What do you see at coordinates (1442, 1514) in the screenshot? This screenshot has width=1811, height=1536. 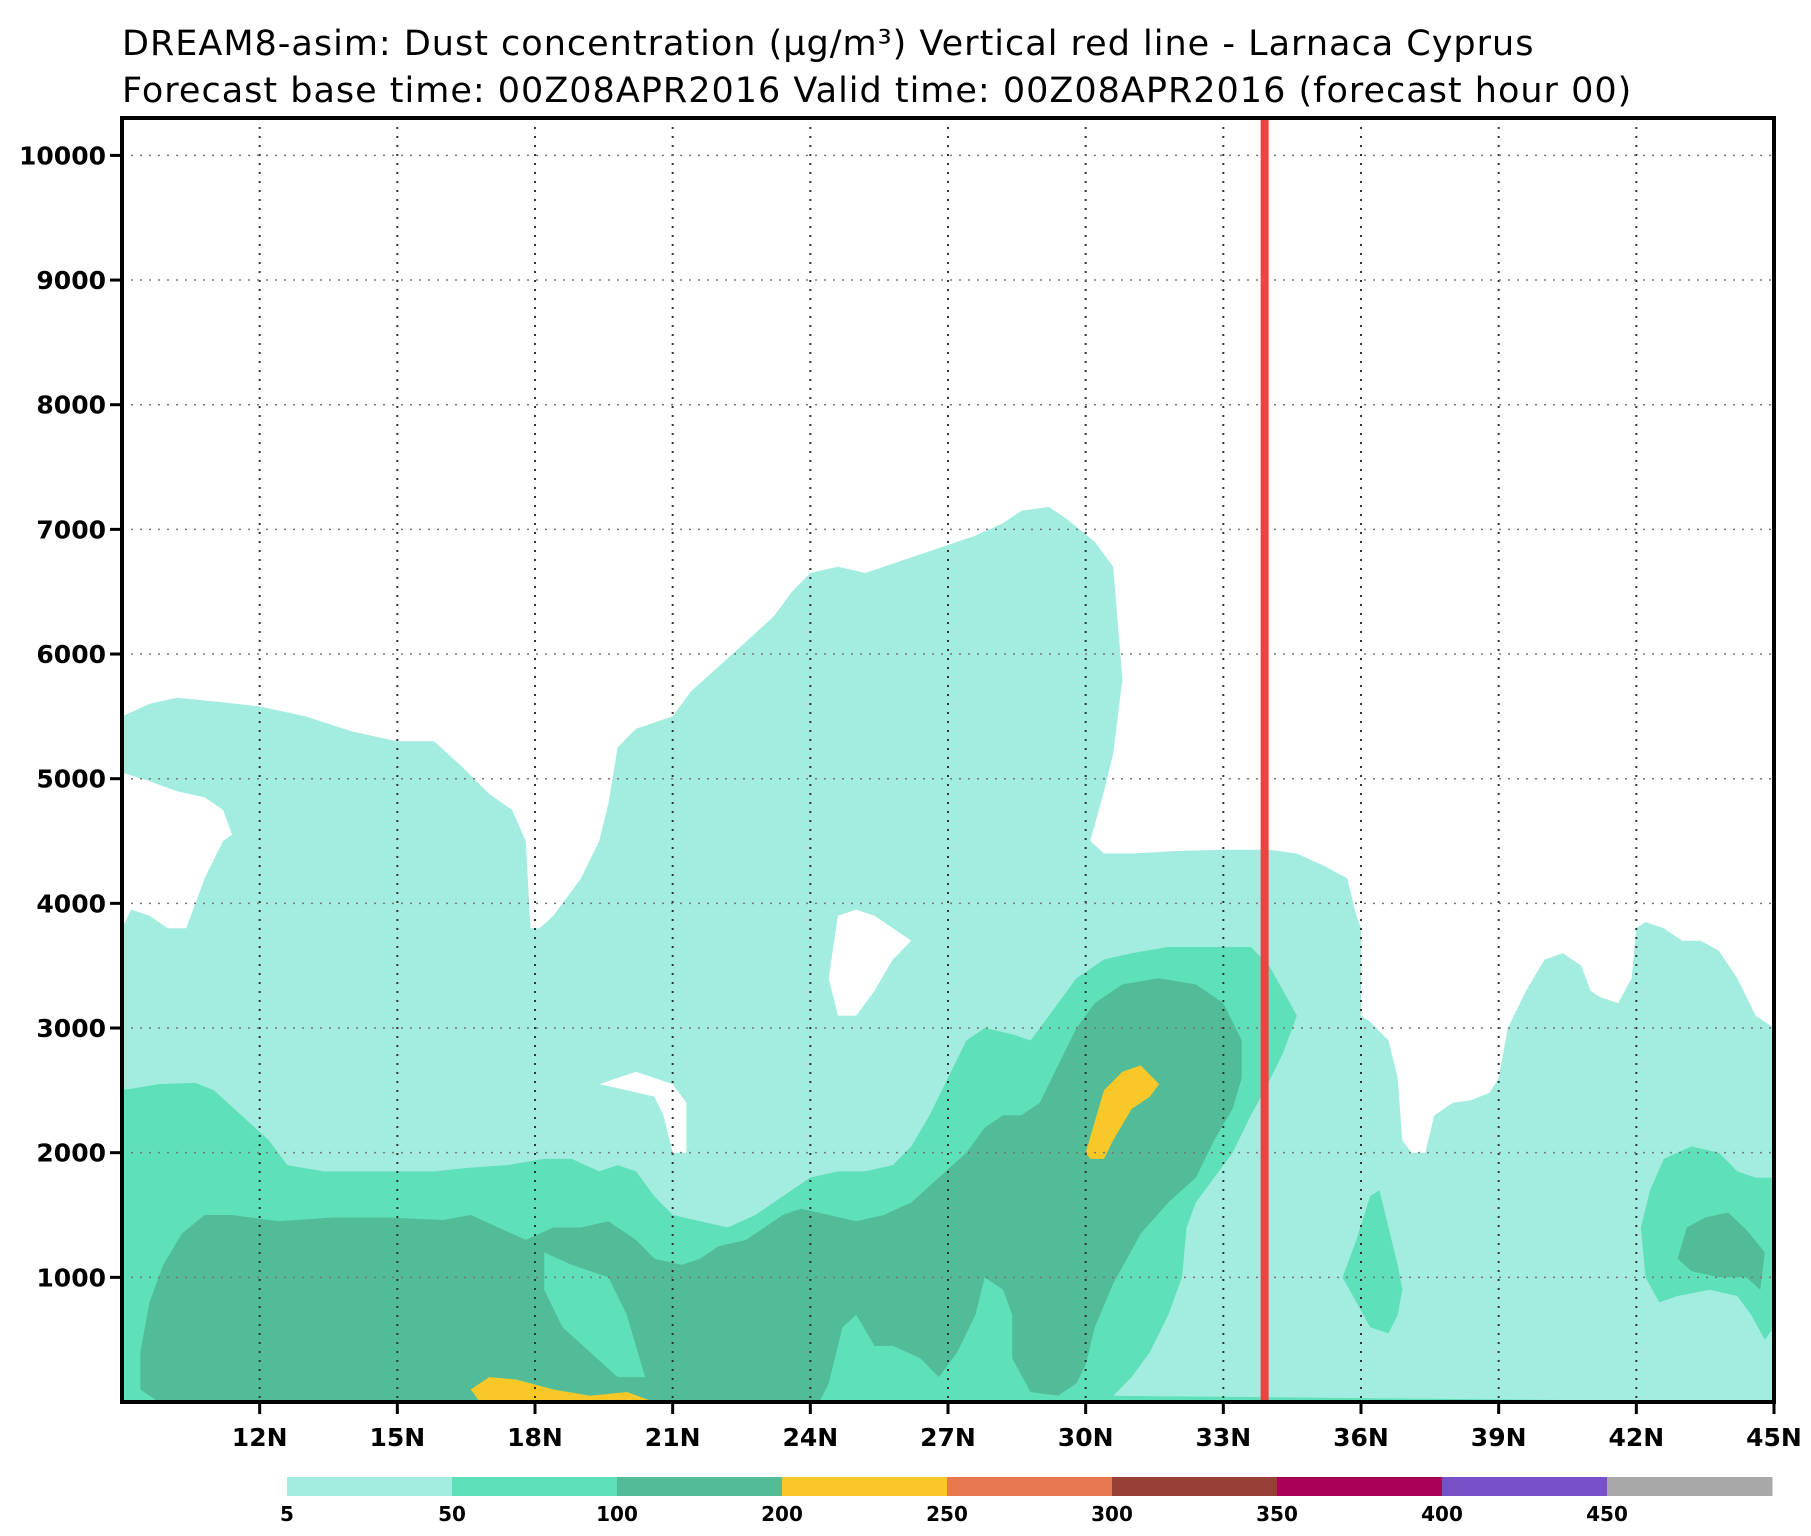 I see `colorbar-label-7: 400` at bounding box center [1442, 1514].